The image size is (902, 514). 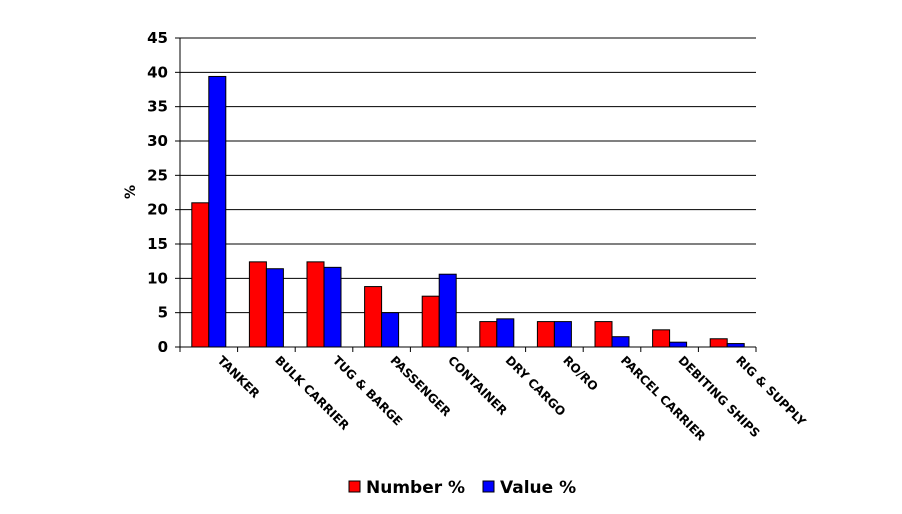 I want to click on y-tick-label: 20, so click(x=157, y=210).